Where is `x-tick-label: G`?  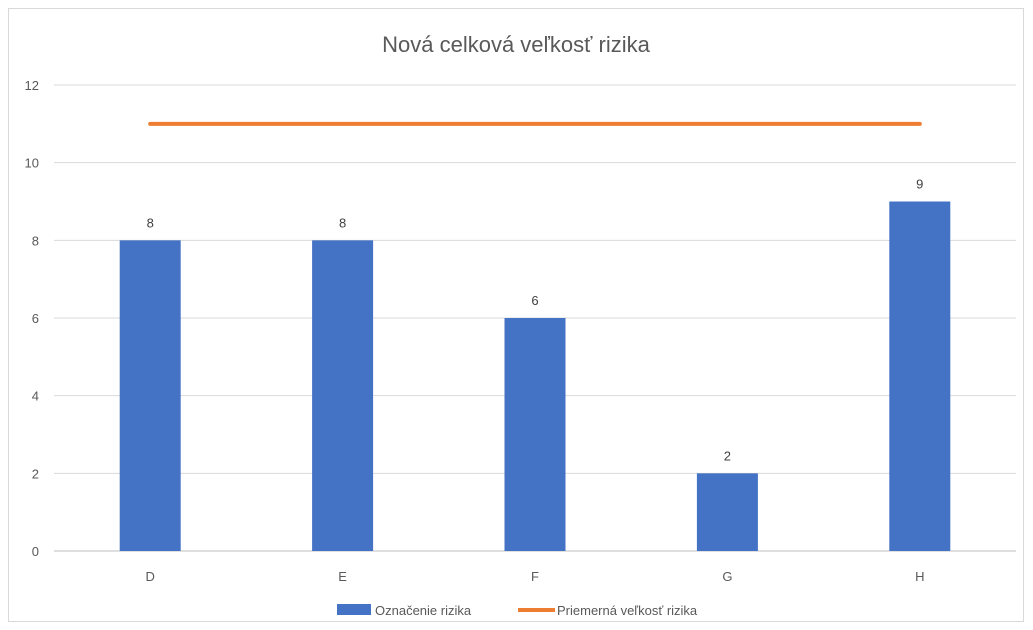
x-tick-label: G is located at coordinates (727, 576).